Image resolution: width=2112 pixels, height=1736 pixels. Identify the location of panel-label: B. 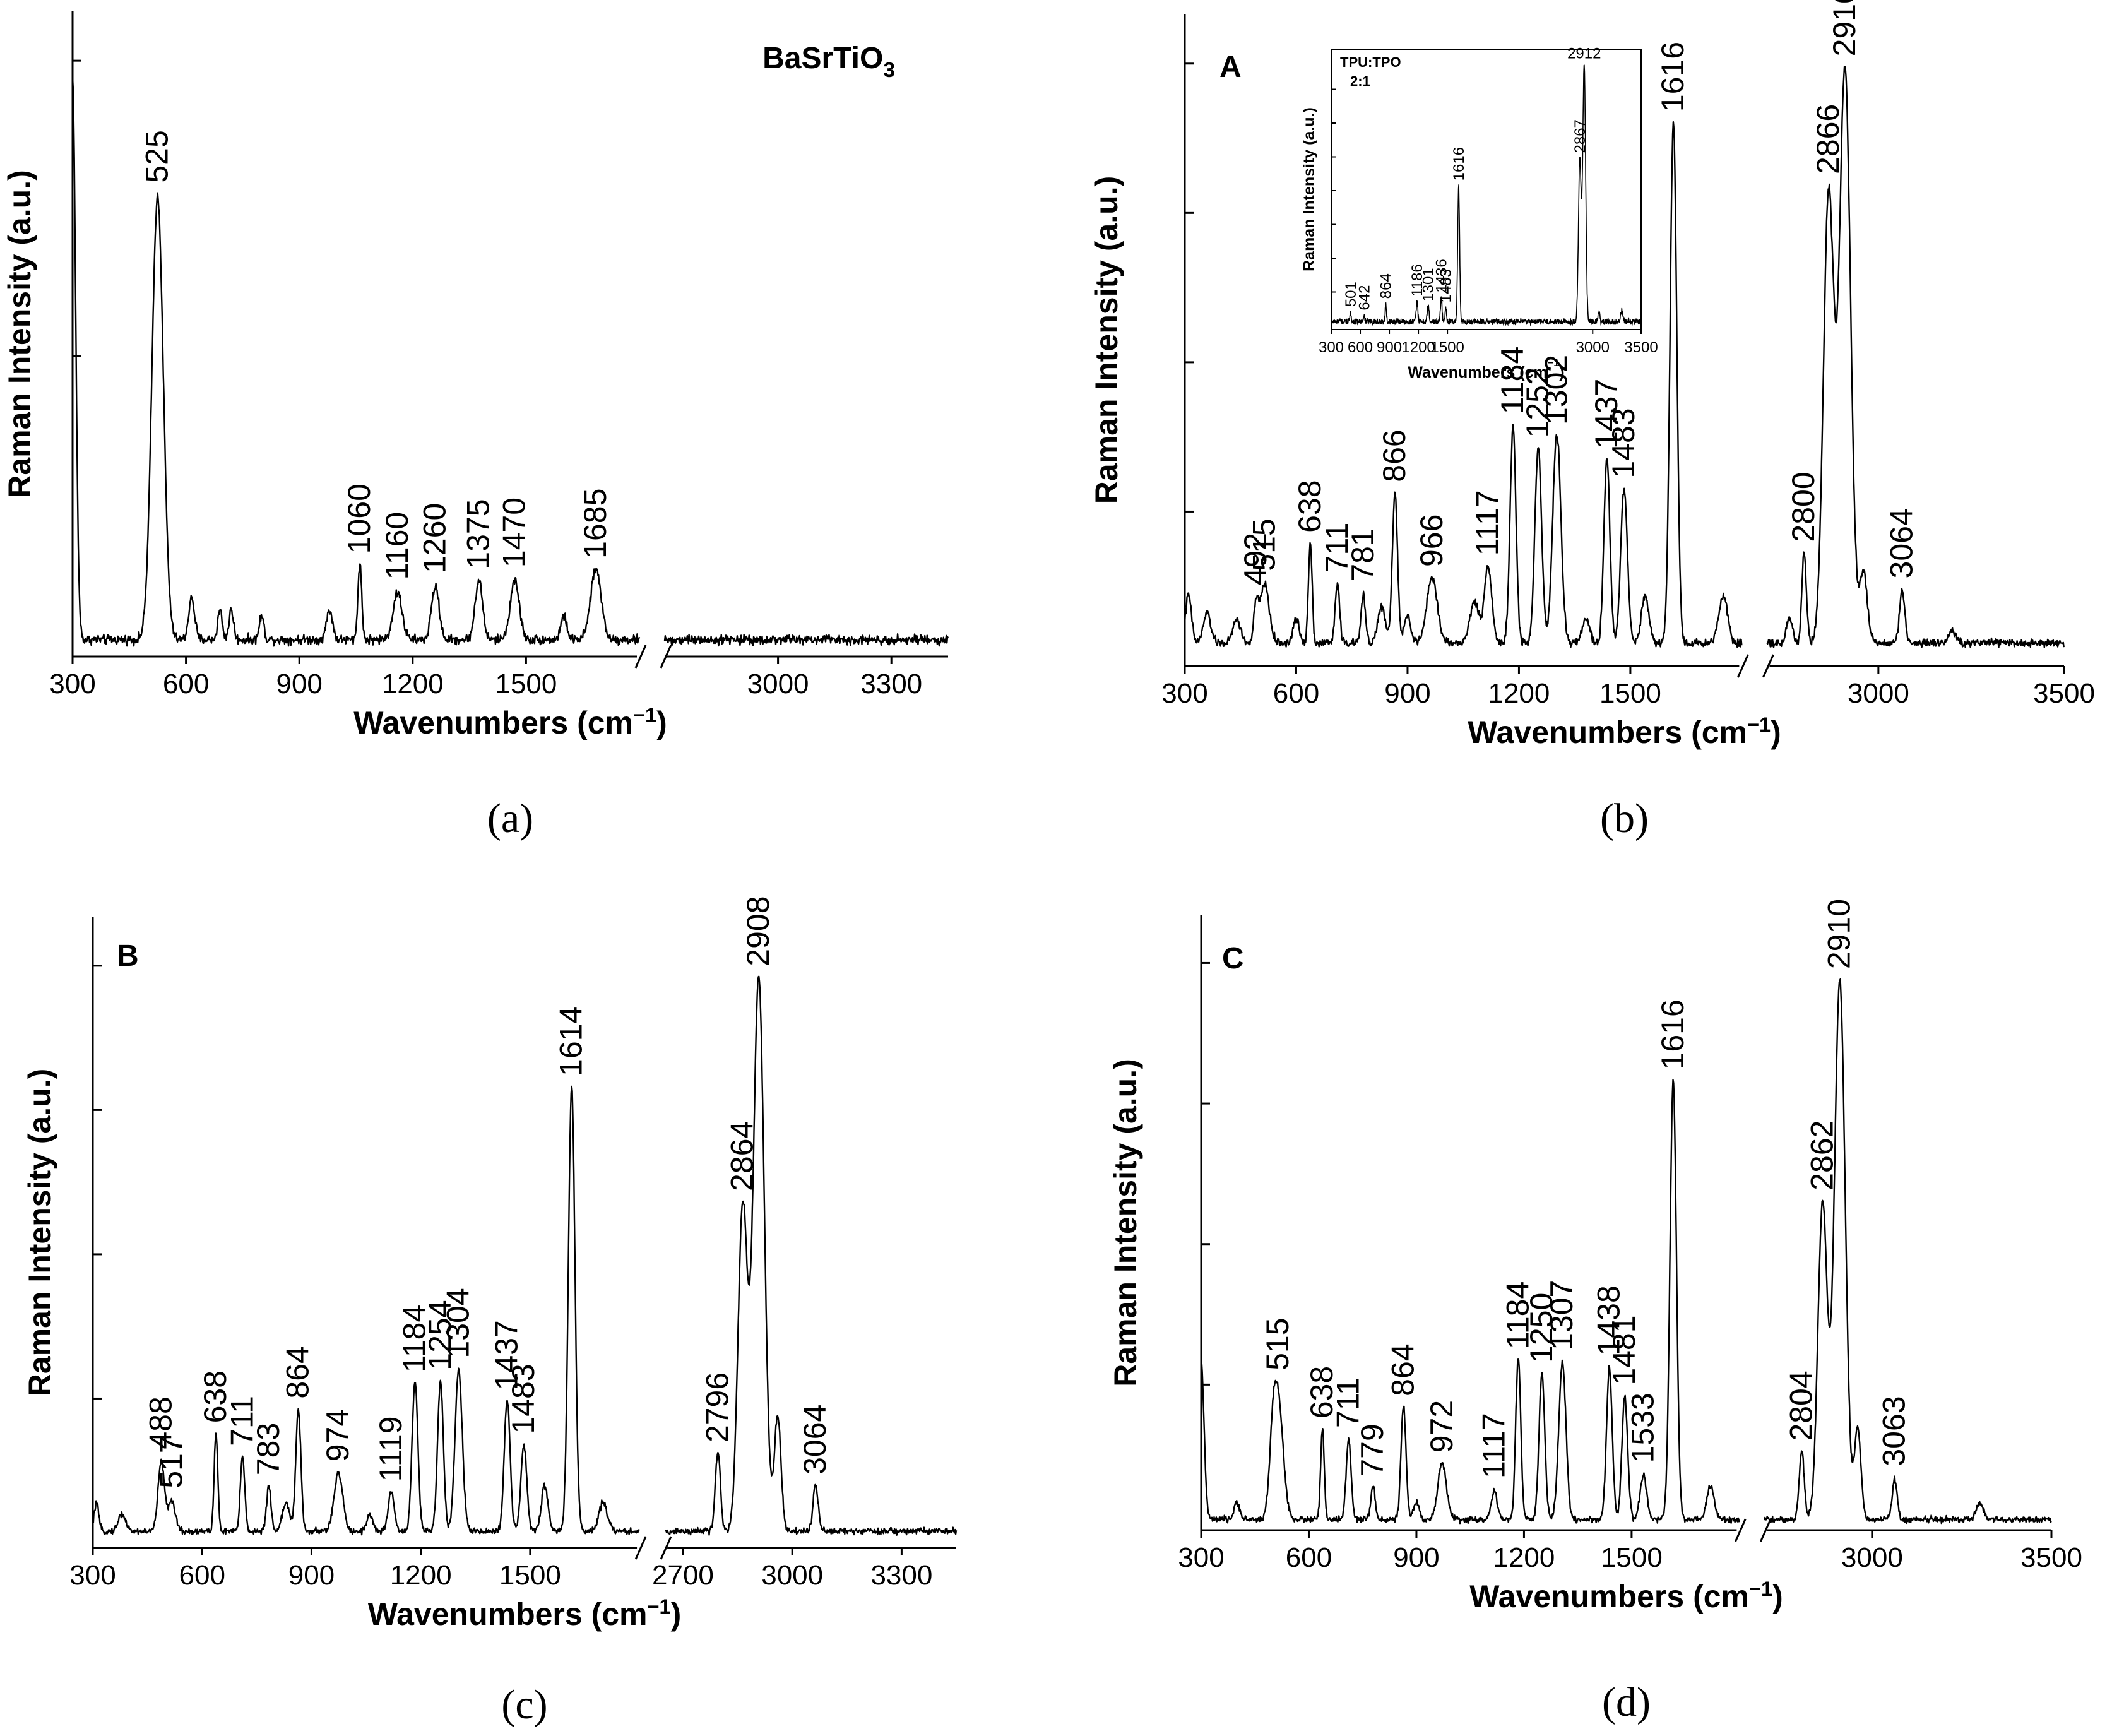
(128, 956).